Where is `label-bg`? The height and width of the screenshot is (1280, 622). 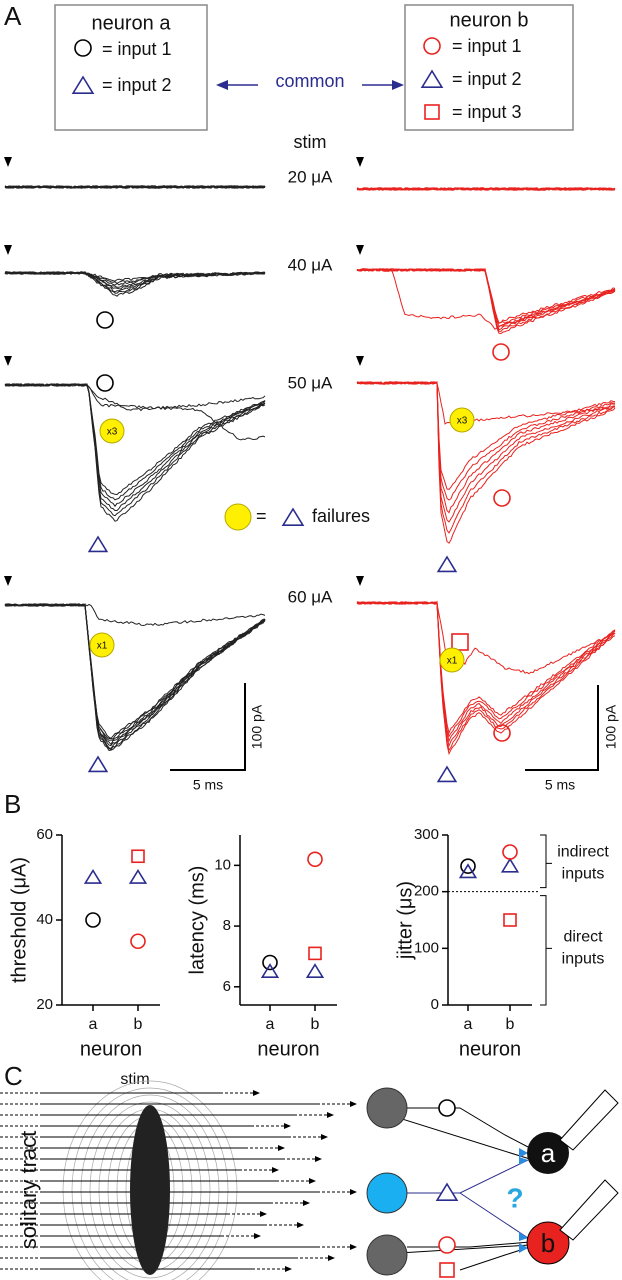
label-bg is located at coordinates (310, 82).